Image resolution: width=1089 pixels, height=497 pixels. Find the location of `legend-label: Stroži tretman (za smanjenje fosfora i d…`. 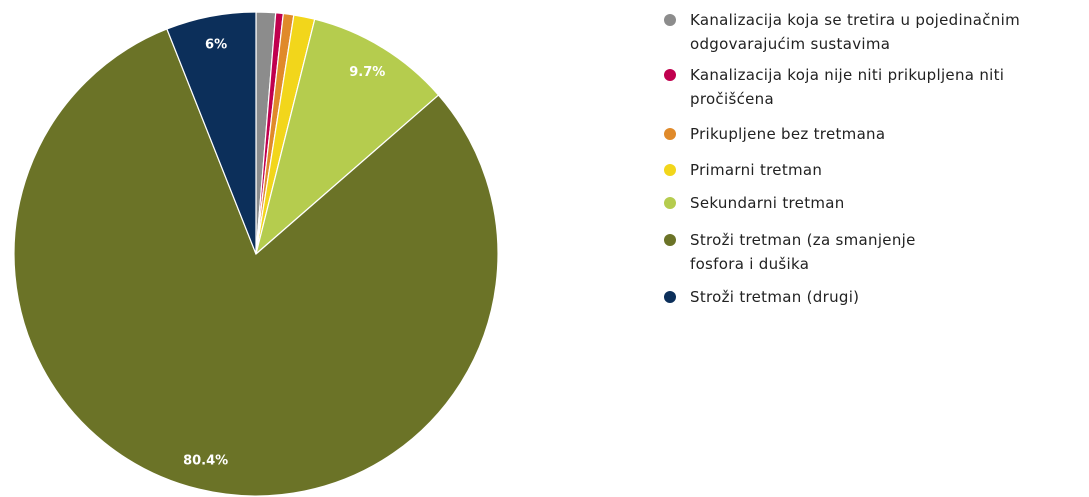

legend-label: Stroži tretman (za smanjenje fosfora i d… is located at coordinates (803, 252).